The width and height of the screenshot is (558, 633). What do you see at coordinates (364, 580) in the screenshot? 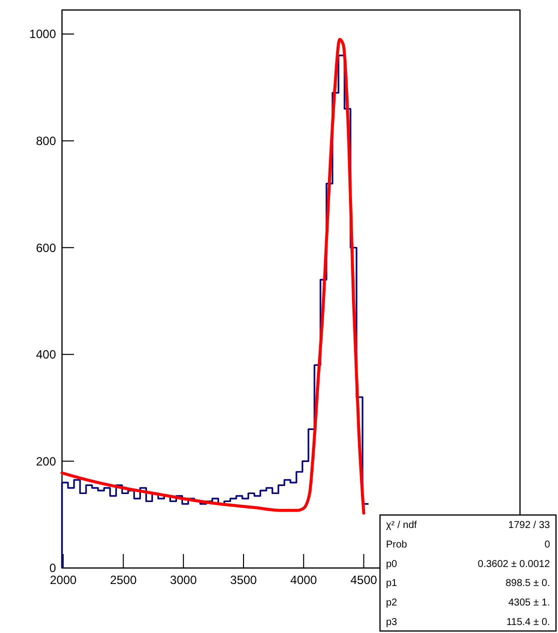
I see `x-tick-label: 4500` at bounding box center [364, 580].